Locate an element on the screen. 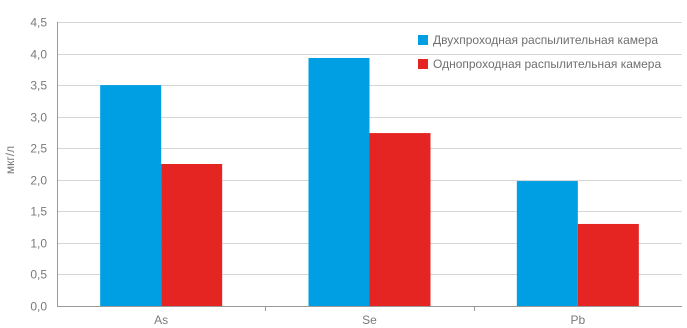 This screenshot has height=328, width=687. x-tick-label: As is located at coordinates (161, 320).